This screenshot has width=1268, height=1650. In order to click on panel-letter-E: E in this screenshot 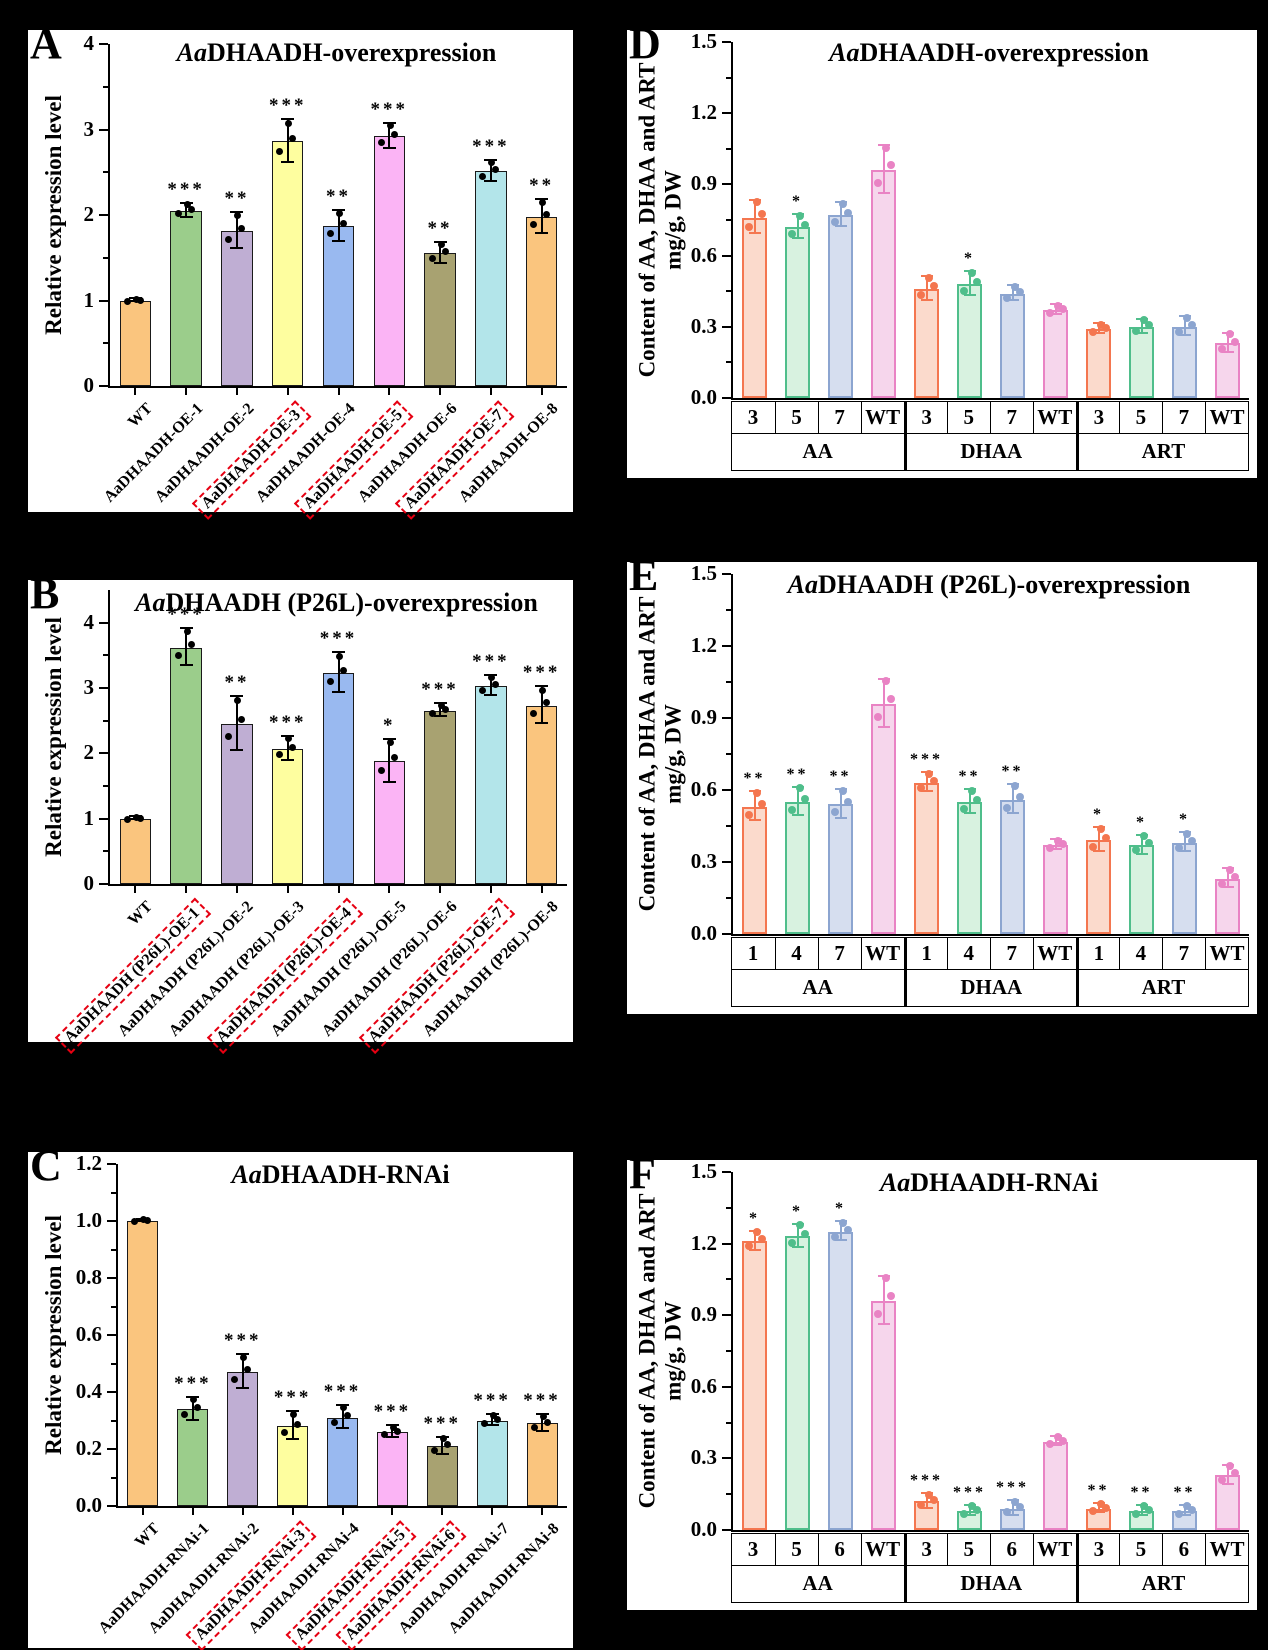, I will do `click(644, 575)`.